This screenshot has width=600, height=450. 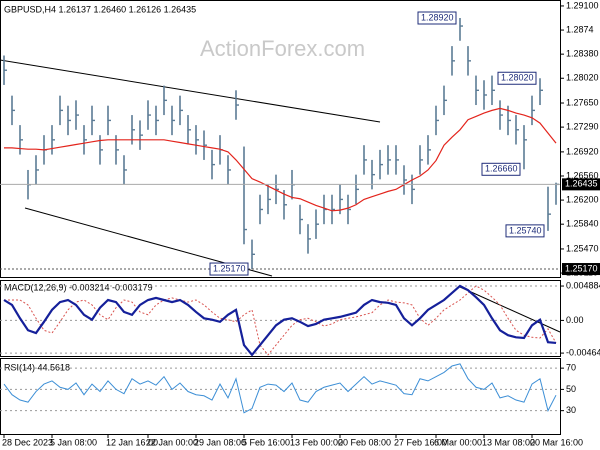 I want to click on level-label: 1.25170, so click(x=581, y=268).